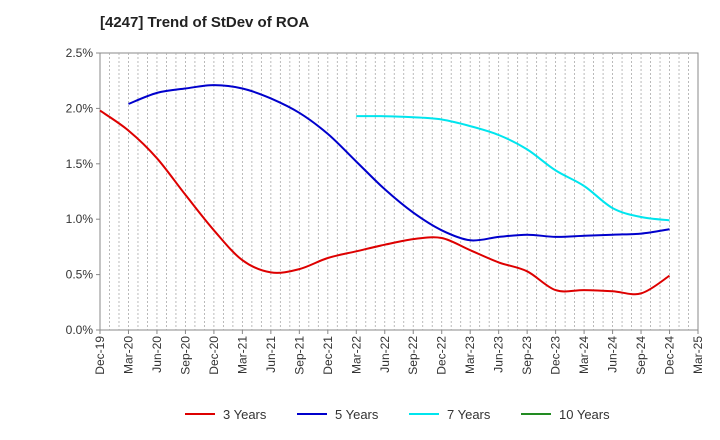  What do you see at coordinates (513, 168) in the screenshot?
I see `series-line-7-years` at bounding box center [513, 168].